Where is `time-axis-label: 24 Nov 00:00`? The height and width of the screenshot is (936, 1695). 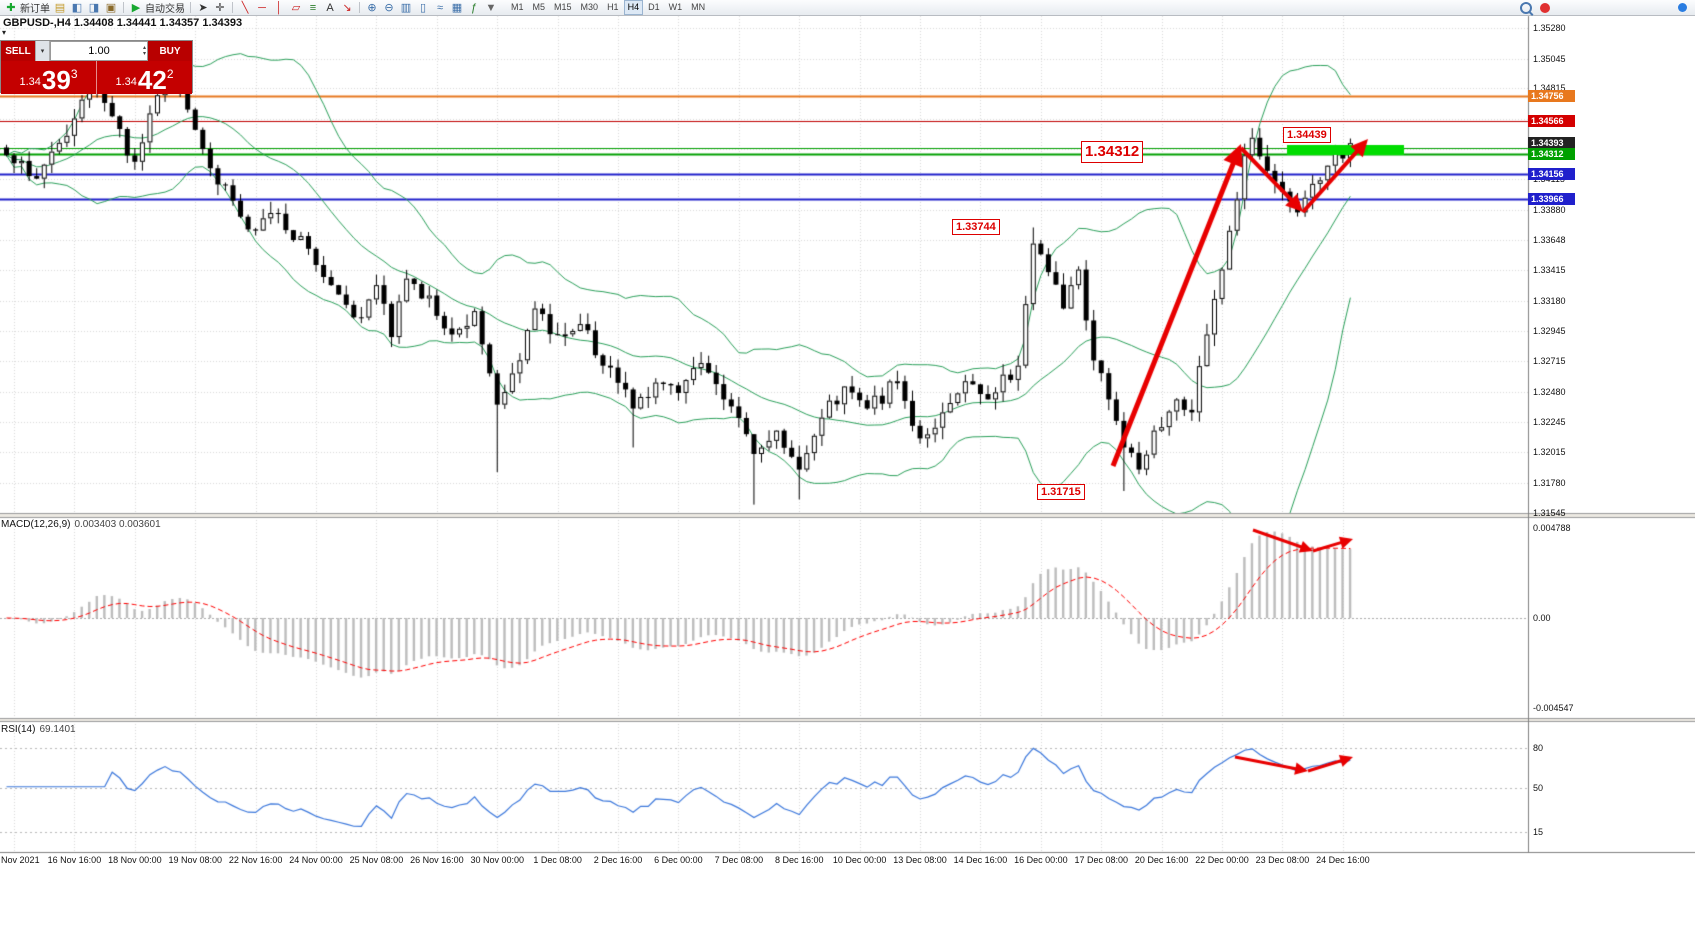
time-axis-label: 24 Nov 00:00 is located at coordinates (316, 860).